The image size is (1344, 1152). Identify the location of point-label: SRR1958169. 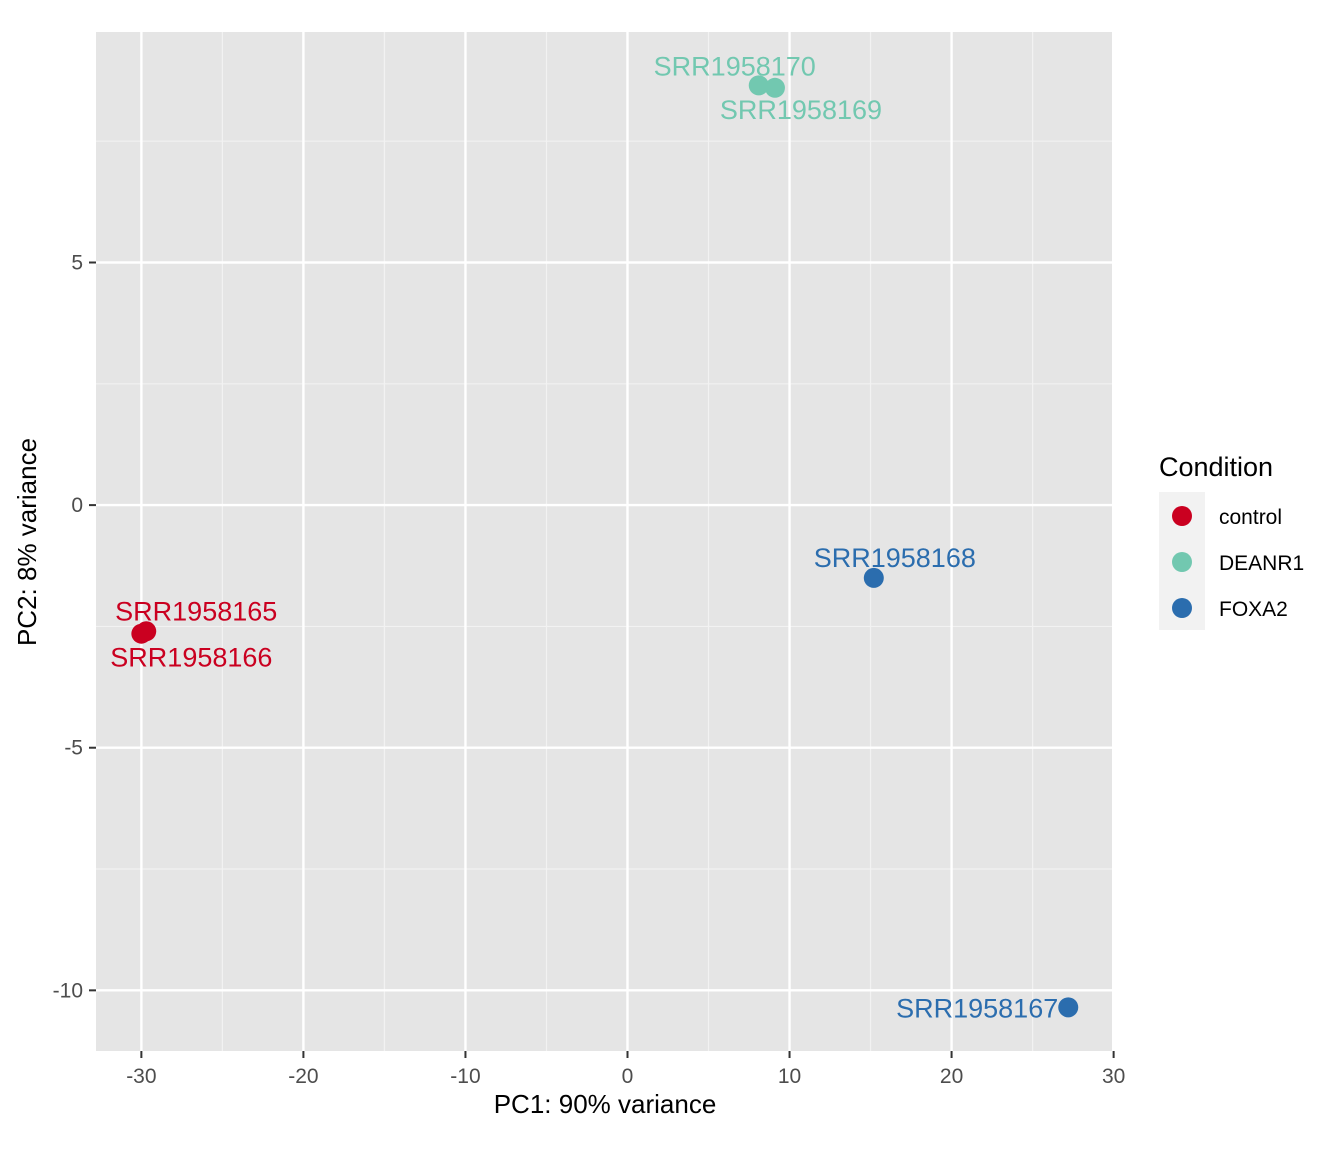
(801, 110).